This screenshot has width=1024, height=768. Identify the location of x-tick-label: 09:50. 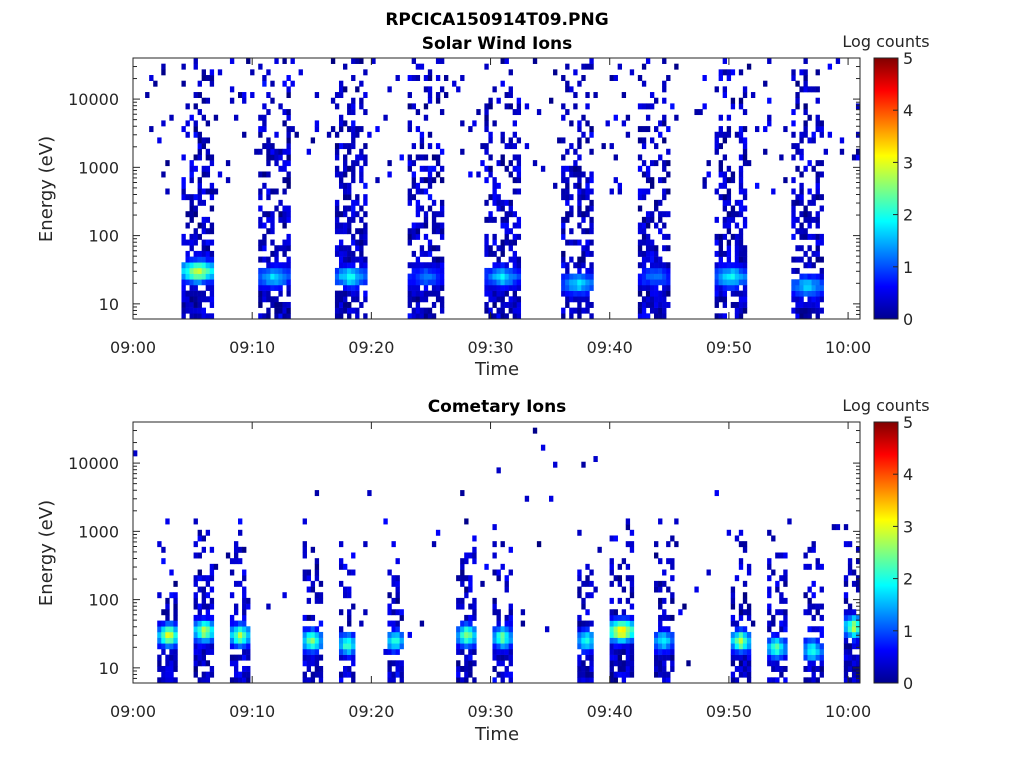
(729, 347).